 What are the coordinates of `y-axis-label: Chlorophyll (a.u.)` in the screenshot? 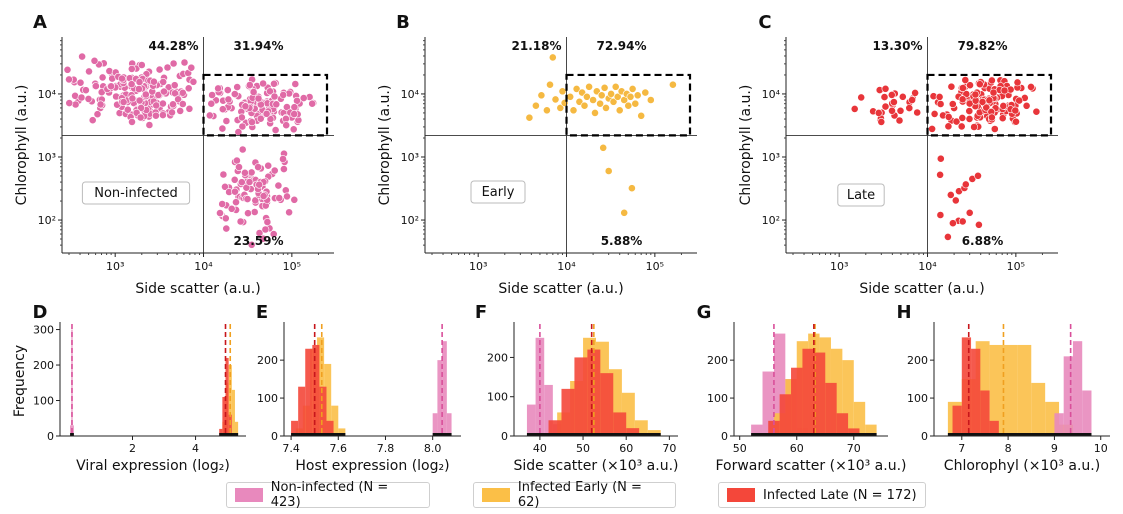 It's located at (22, 145).